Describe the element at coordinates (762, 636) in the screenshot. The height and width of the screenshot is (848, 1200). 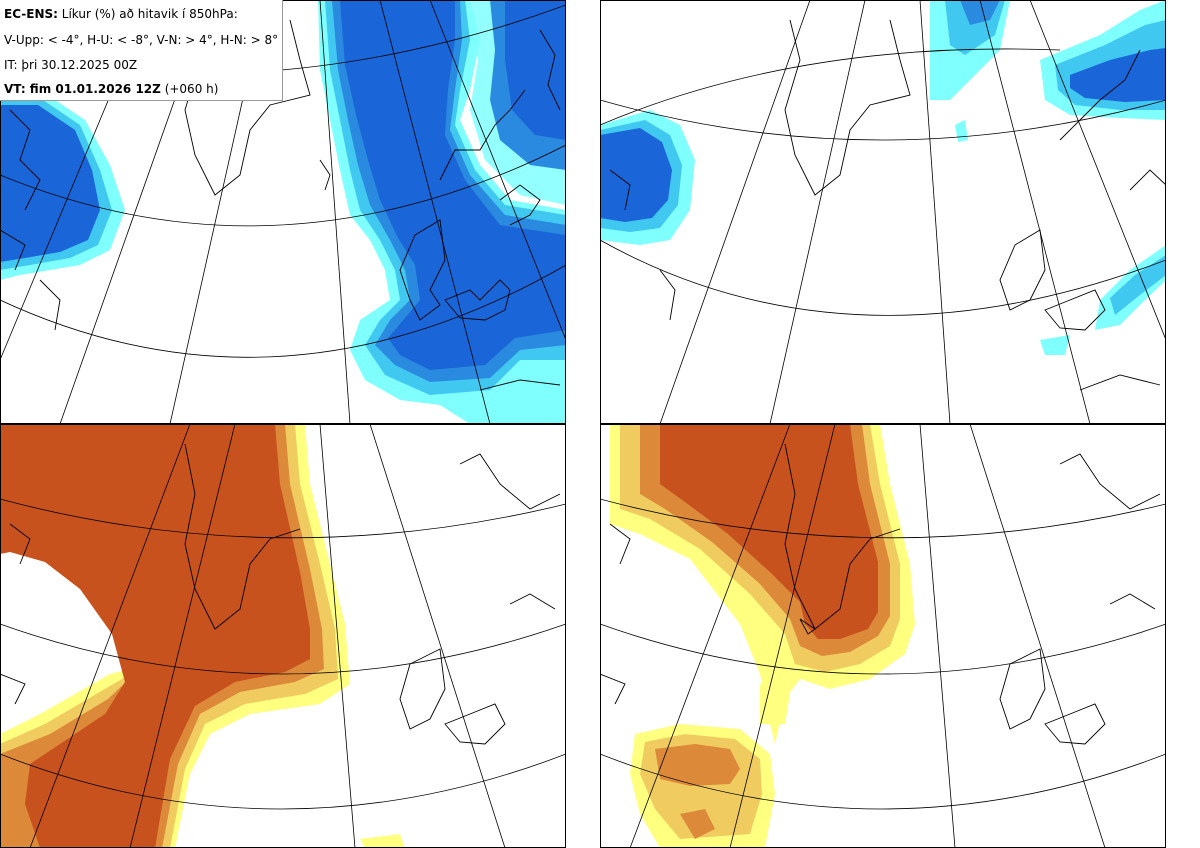
I see `probability-fill` at that location.